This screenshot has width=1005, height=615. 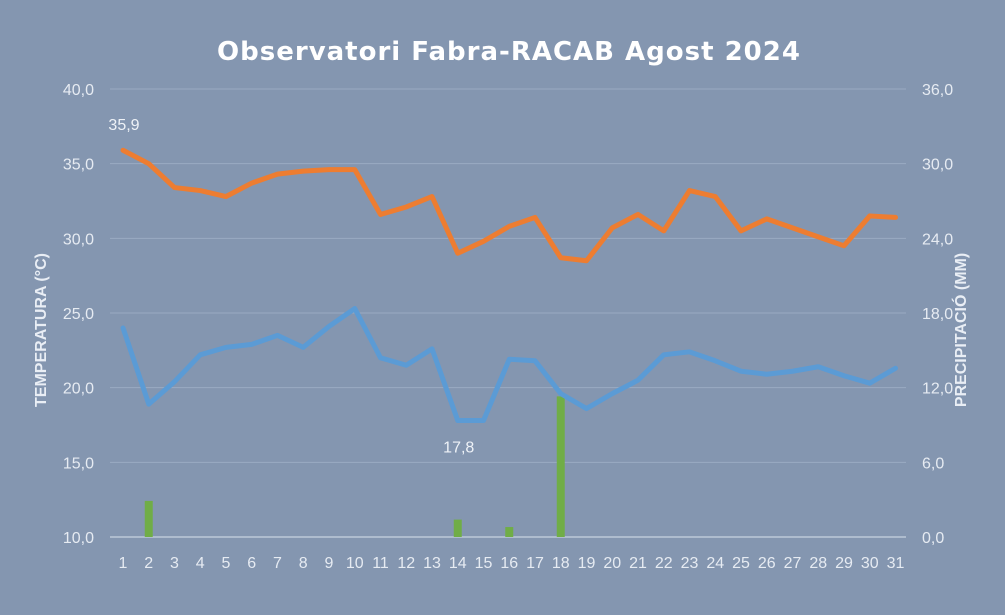 I want to click on y-right-tick-label: 30,0, so click(x=937, y=165).